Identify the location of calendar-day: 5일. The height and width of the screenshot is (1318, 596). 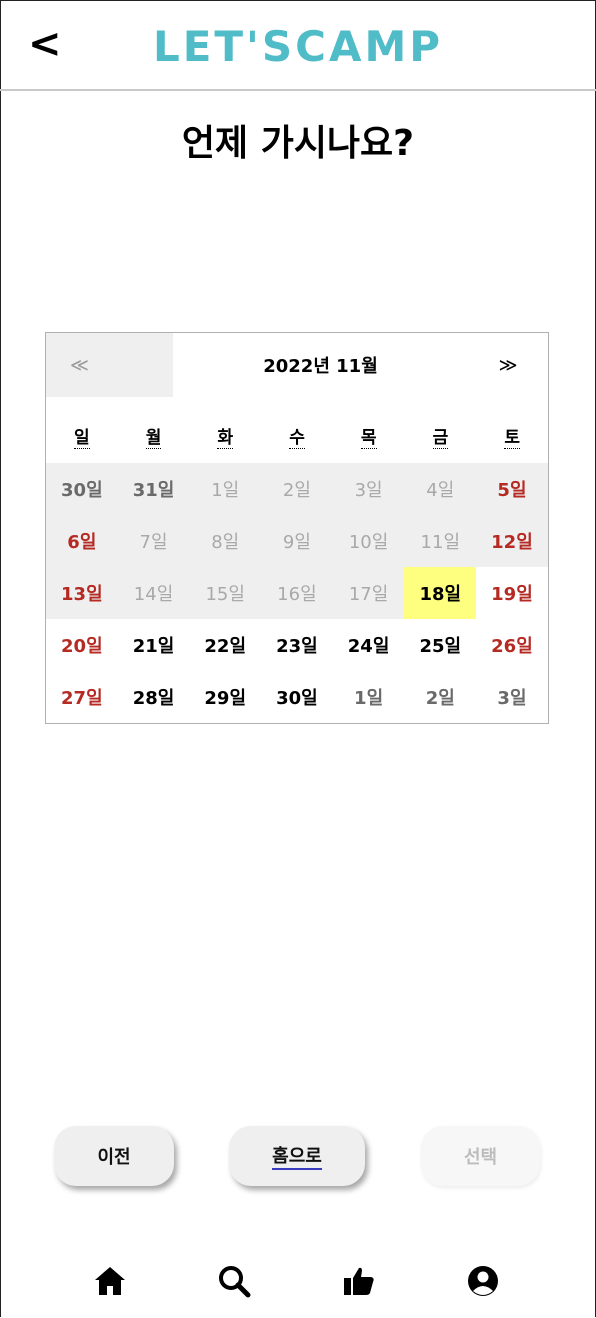
(512, 489).